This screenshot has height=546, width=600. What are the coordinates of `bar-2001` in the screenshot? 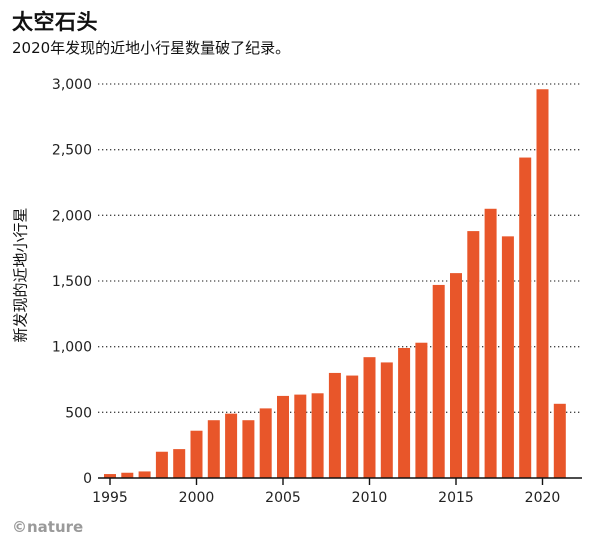 It's located at (213, 449).